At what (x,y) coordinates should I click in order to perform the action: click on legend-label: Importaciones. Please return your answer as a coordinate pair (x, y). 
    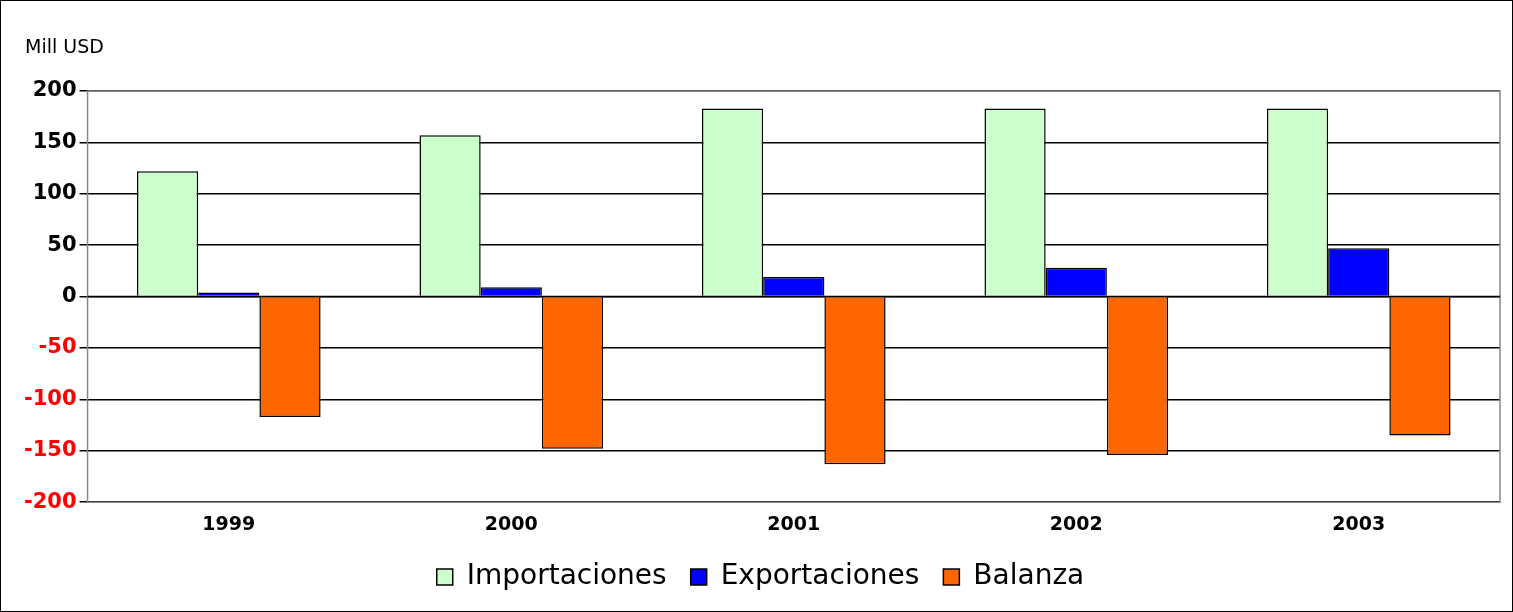
    Looking at the image, I should click on (566, 575).